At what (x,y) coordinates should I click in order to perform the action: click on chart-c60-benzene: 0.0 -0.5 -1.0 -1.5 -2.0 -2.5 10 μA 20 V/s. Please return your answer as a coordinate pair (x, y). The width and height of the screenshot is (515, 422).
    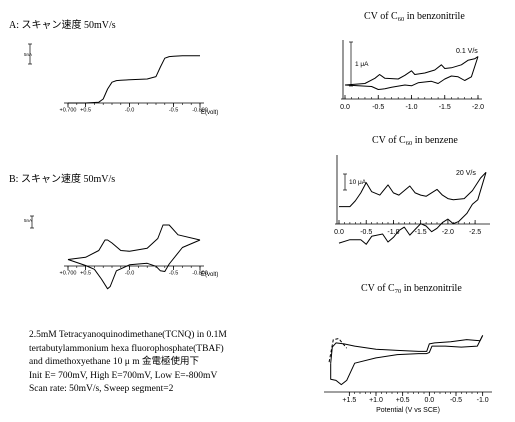
    Looking at the image, I should click on (412, 200).